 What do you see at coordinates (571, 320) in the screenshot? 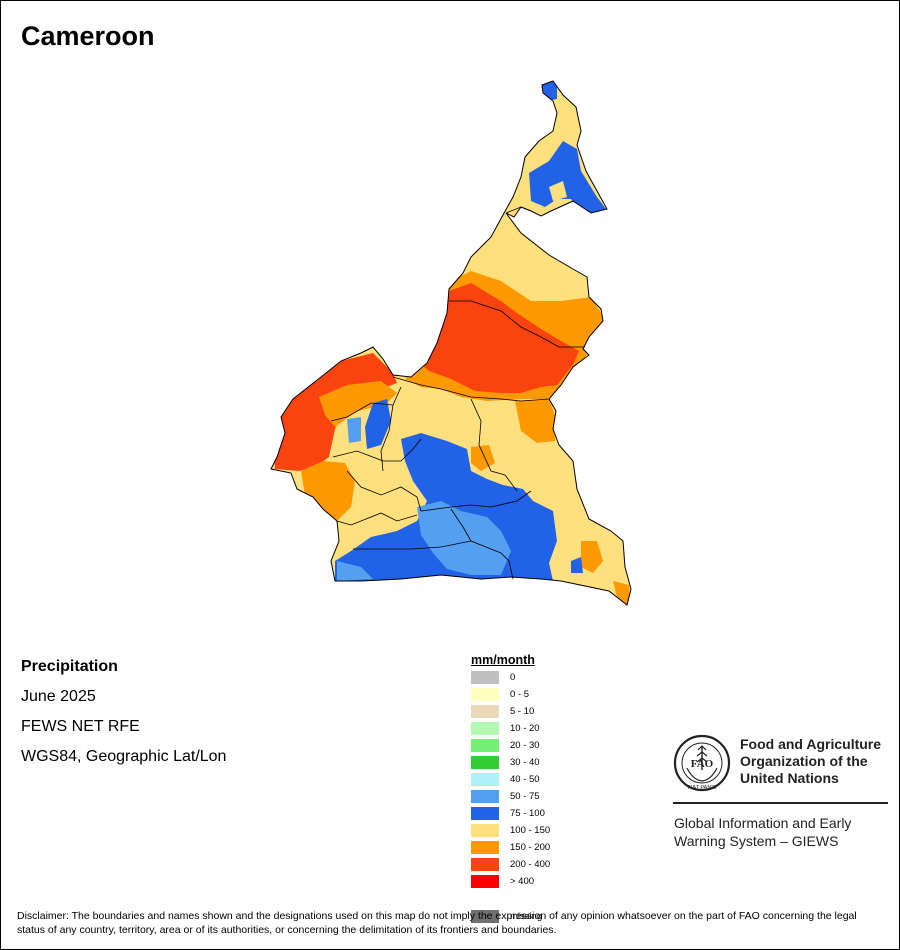
I see `rain-zone-150-200-northeast` at bounding box center [571, 320].